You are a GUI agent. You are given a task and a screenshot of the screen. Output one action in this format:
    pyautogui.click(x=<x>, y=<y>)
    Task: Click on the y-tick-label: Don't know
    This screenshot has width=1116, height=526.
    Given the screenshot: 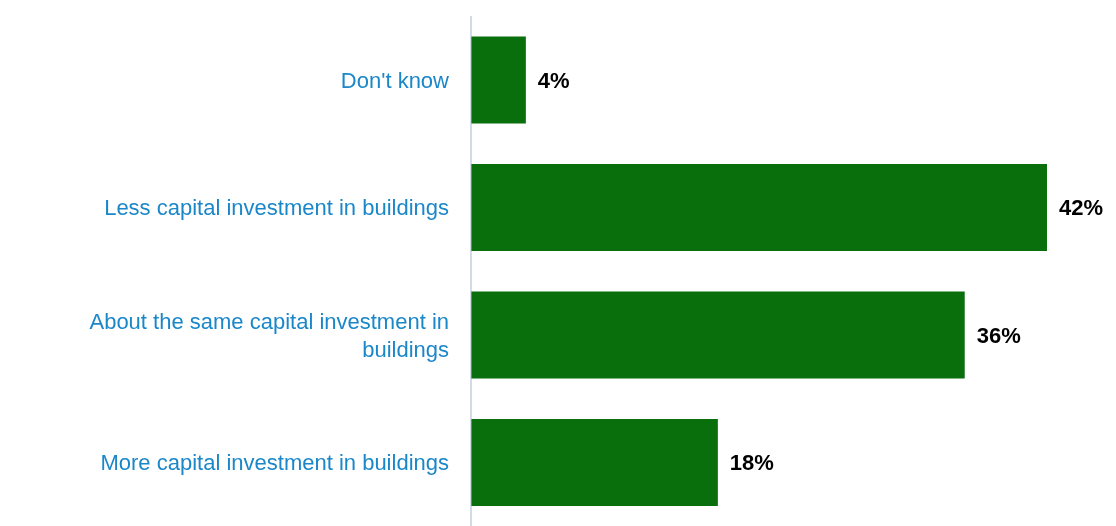 What is the action you would take?
    pyautogui.click(x=395, y=80)
    